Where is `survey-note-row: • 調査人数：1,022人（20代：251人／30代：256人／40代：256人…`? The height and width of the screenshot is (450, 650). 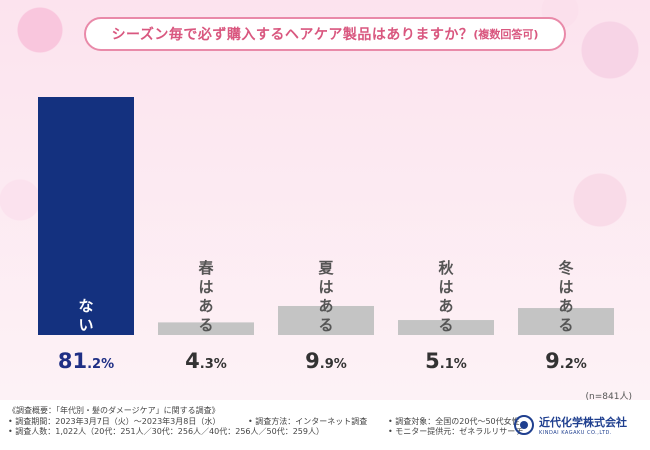
survey-note-row: • 調査人数：1,022人（20代：251人／30代：256人／40代：256人… is located at coordinates (265, 432).